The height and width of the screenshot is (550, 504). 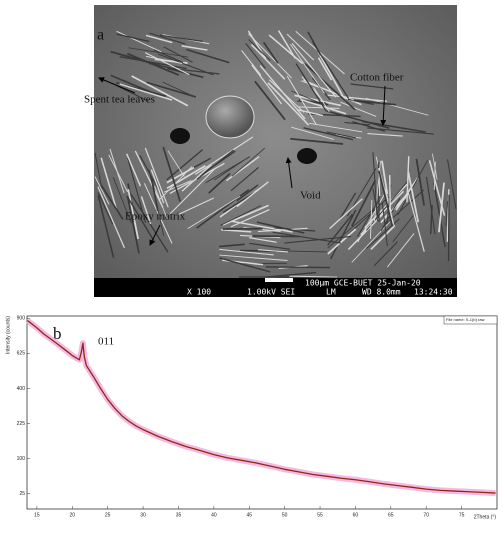 What do you see at coordinates (383, 105) in the screenshot?
I see `arrow` at bounding box center [383, 105].